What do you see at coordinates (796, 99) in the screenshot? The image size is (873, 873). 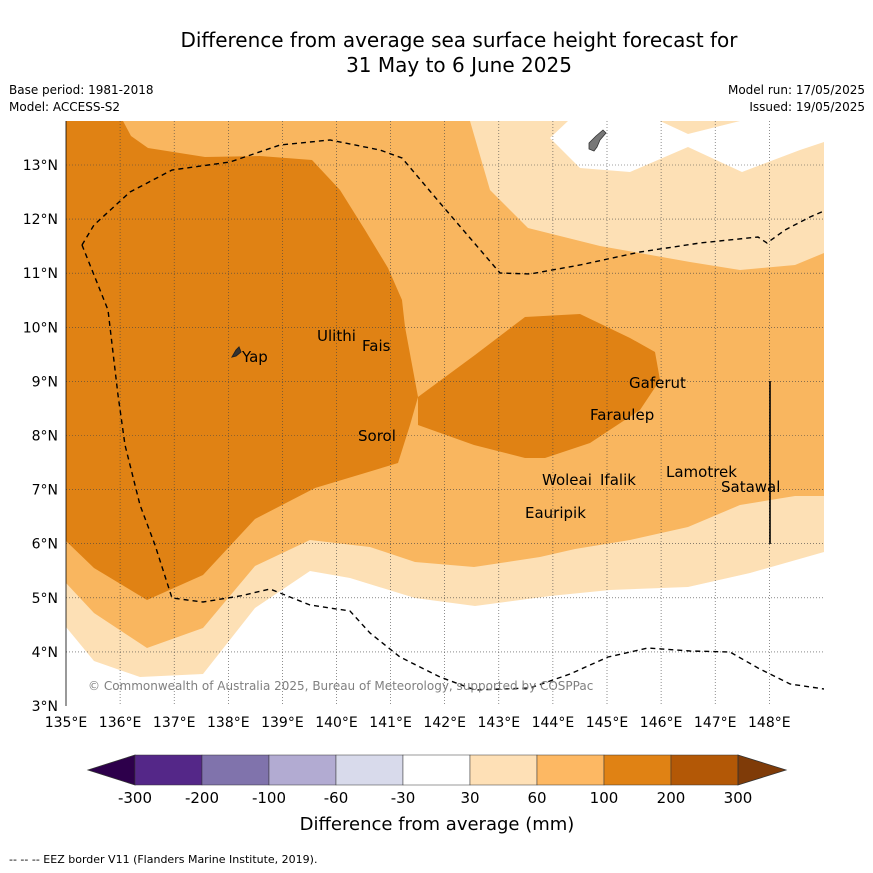 I see `meta-right: Model run: 17/05/2025 Issued: 19/05/2025` at bounding box center [796, 99].